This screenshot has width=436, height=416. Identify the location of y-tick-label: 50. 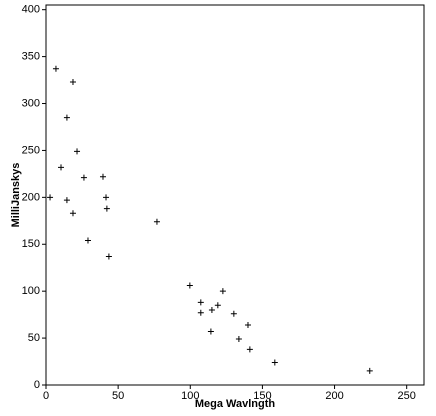
(34, 338).